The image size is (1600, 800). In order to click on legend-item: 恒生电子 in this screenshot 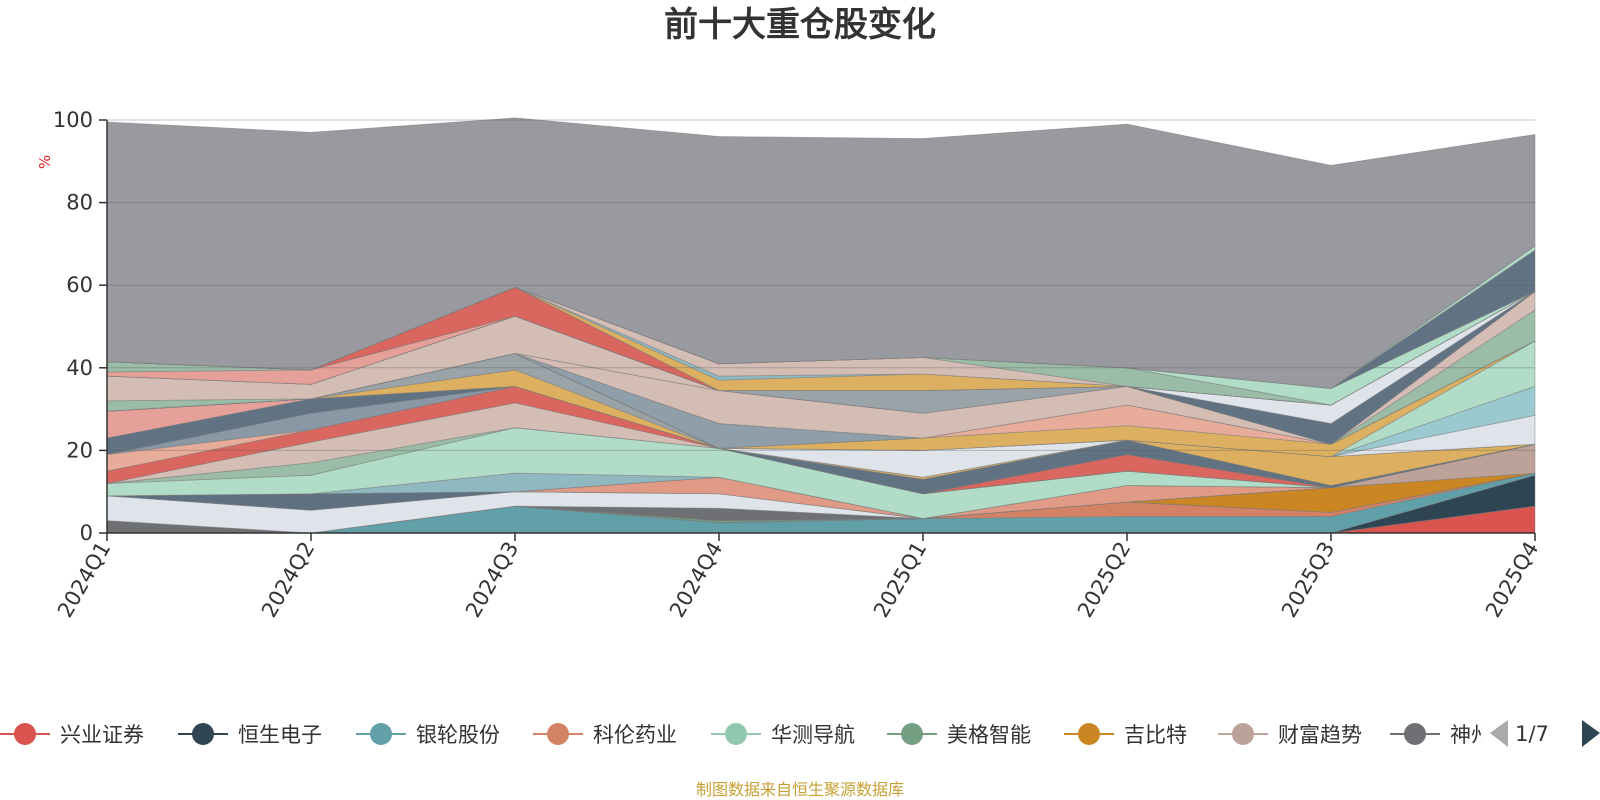, I will do `click(250, 735)`.